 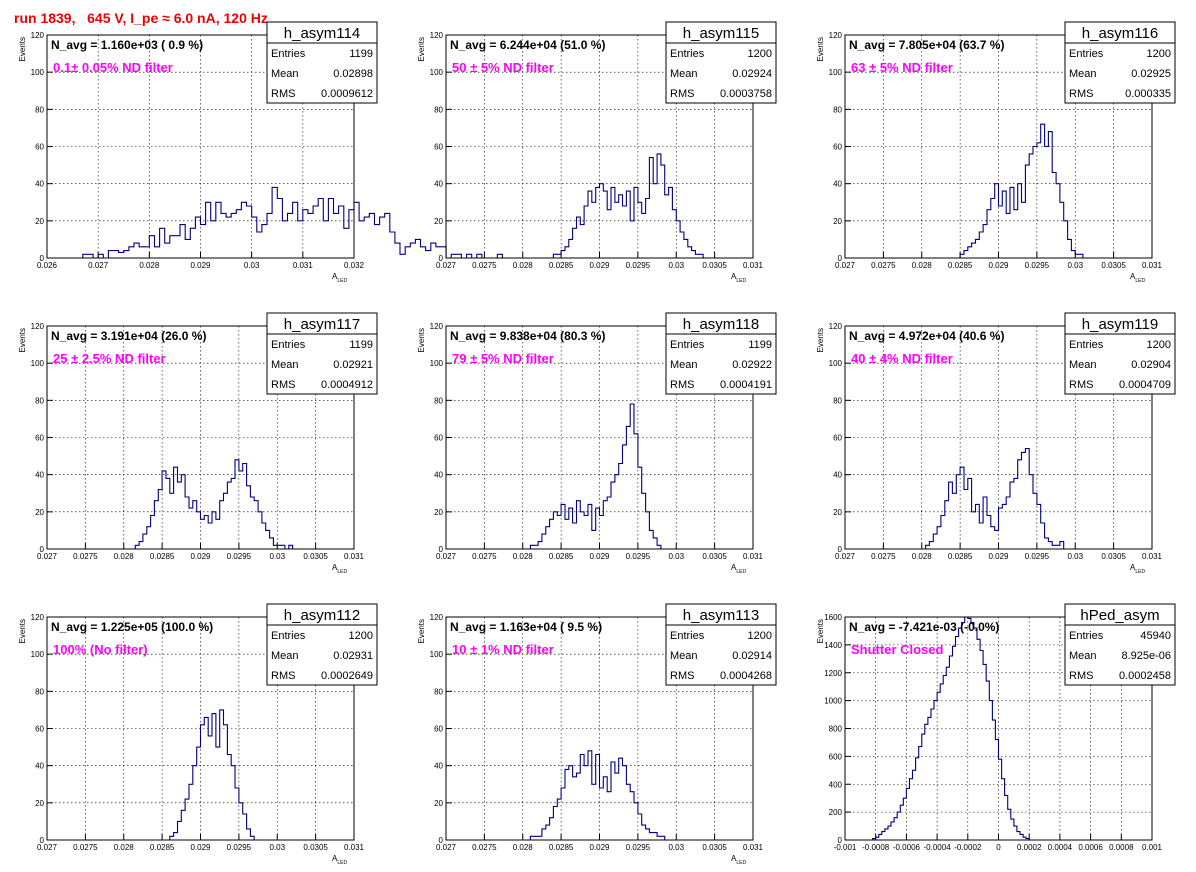 What do you see at coordinates (1146, 656) in the screenshot?
I see `stats-value-mean: 8.925e-06` at bounding box center [1146, 656].